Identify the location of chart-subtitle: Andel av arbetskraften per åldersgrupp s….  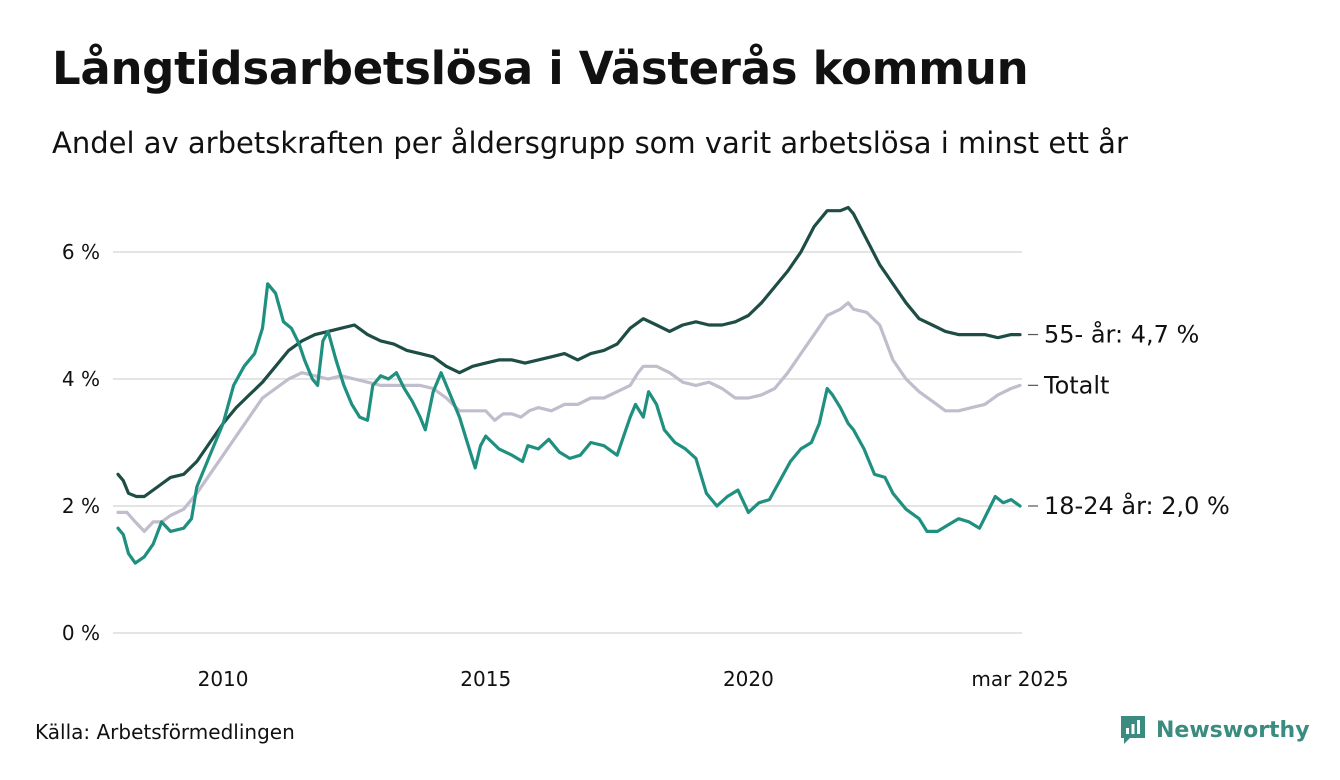
(590, 143).